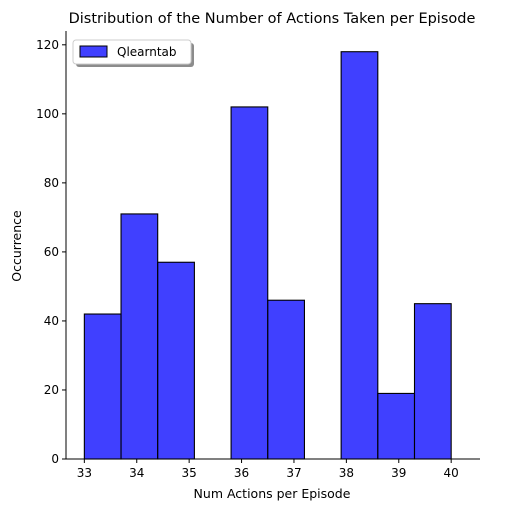 This screenshot has width=515, height=512. Describe the element at coordinates (293, 473) in the screenshot. I see `x-tick-label: 37` at that location.